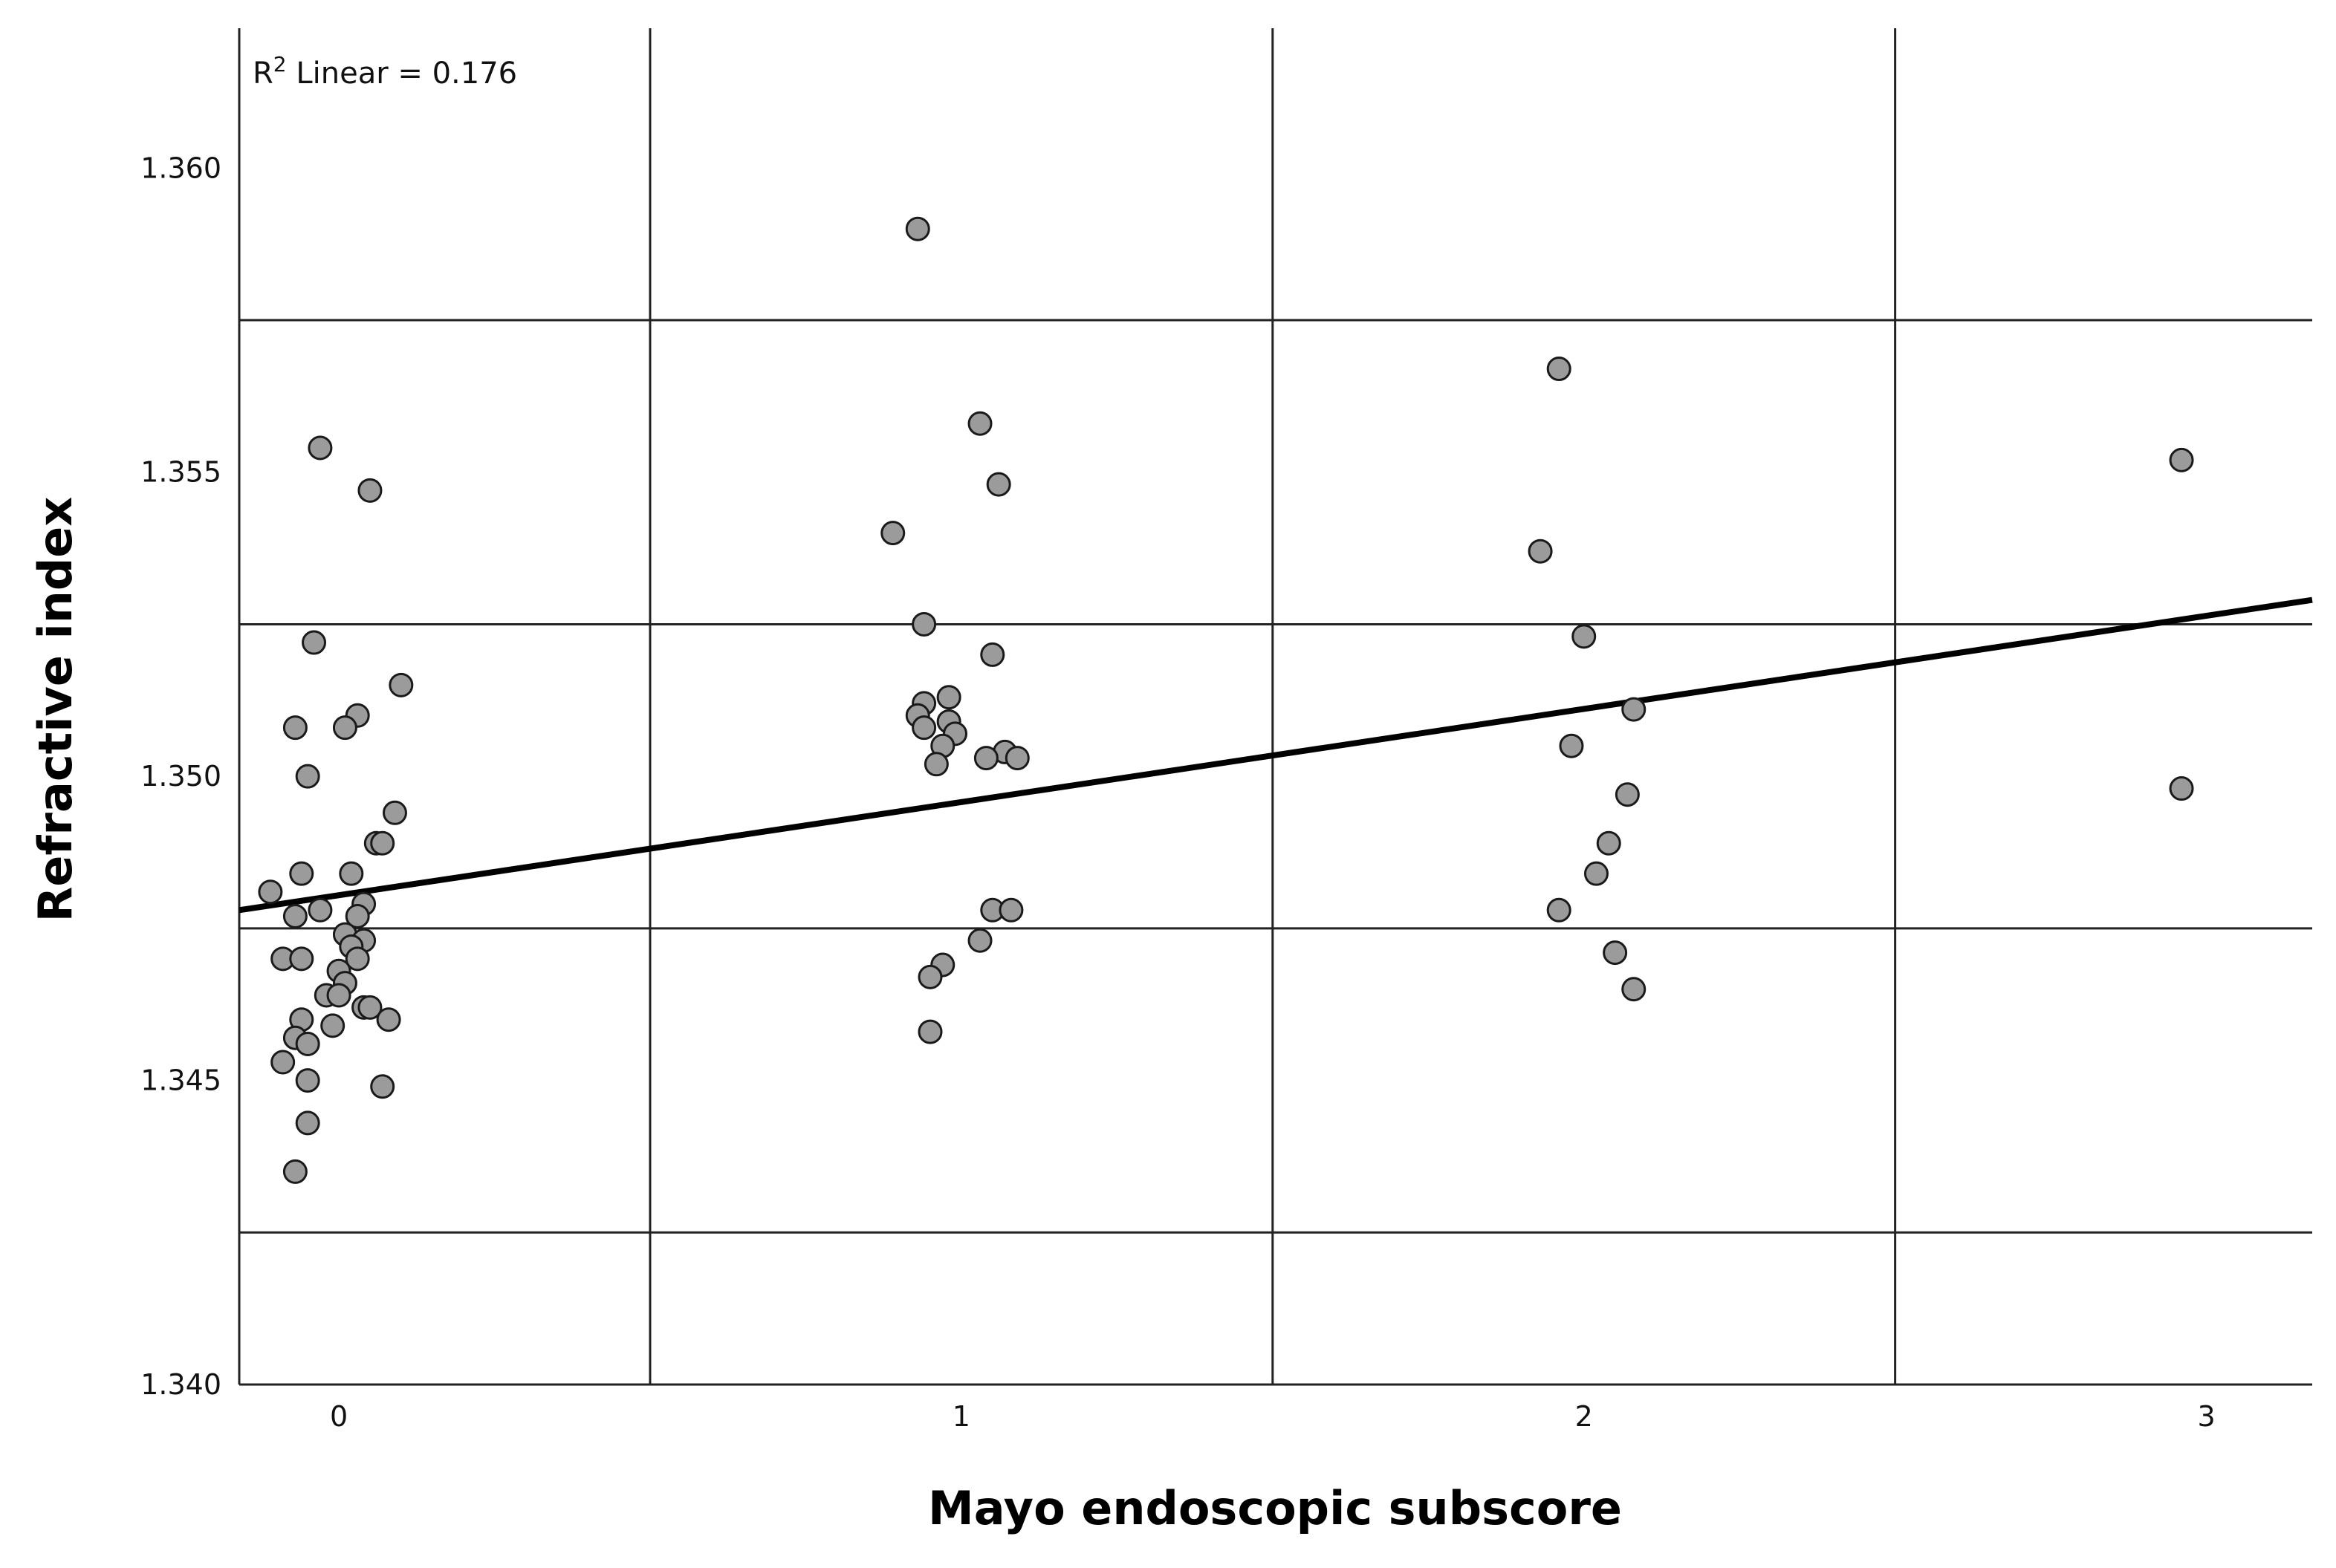 The image size is (2336, 1568). What do you see at coordinates (961, 1417) in the screenshot?
I see `x-tick-label: 1` at bounding box center [961, 1417].